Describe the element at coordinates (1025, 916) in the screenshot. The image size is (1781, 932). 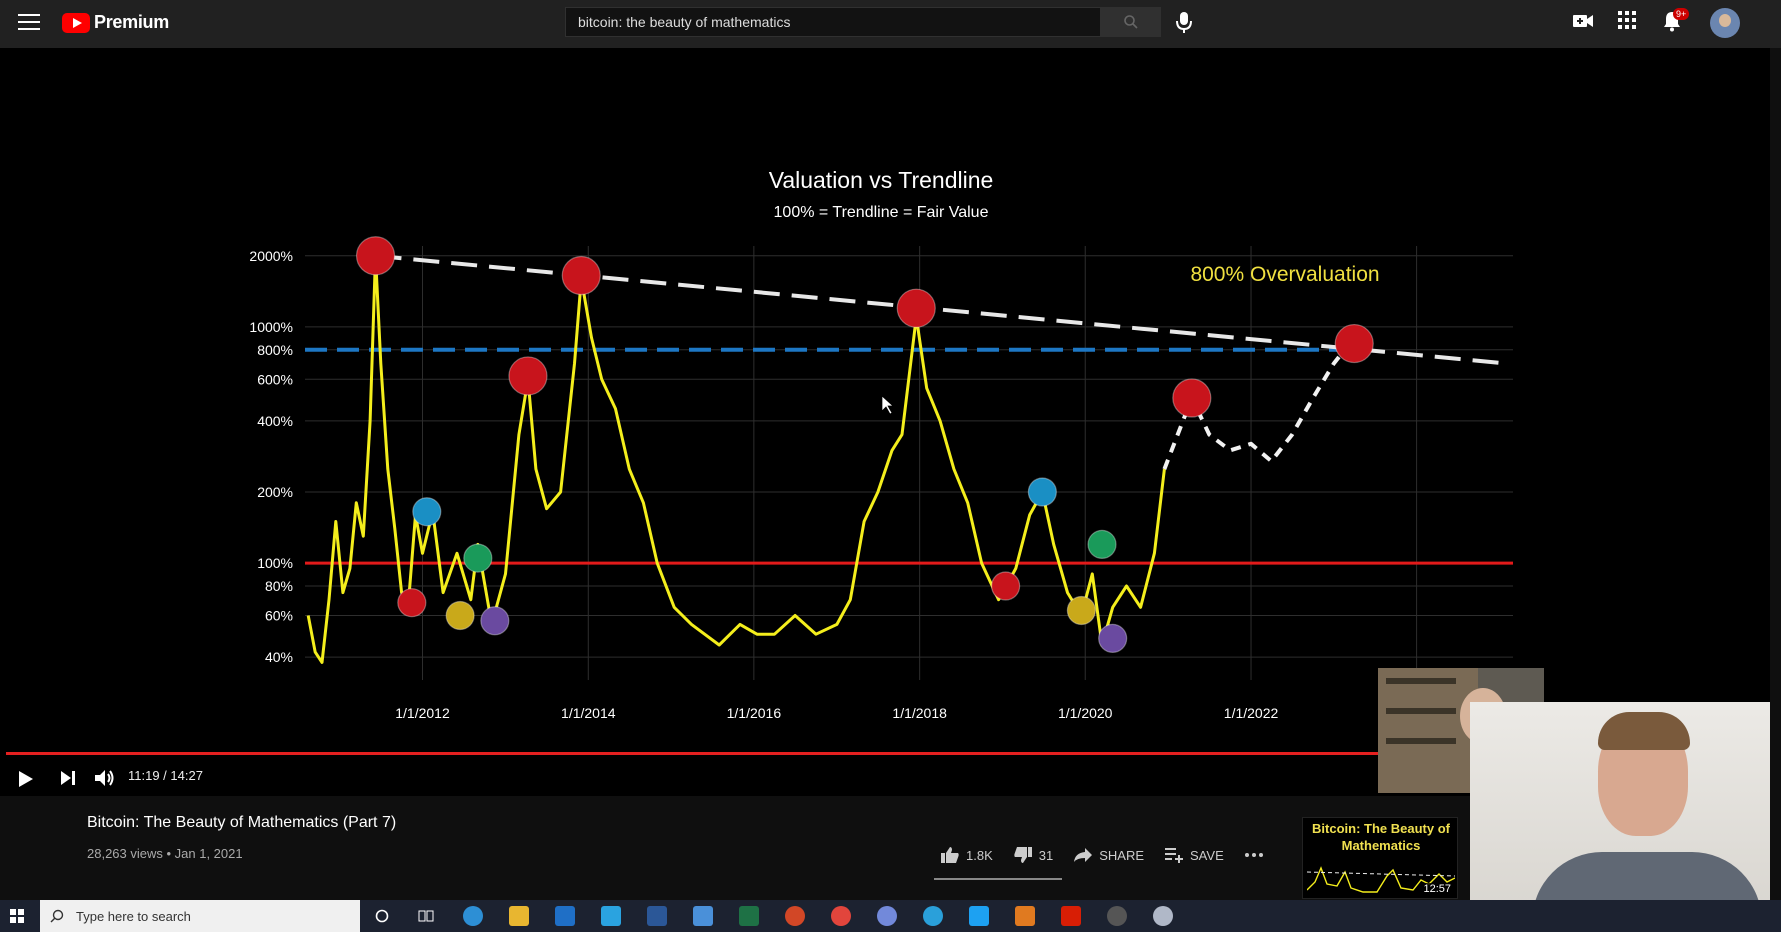
I see `matlab-icon` at that location.